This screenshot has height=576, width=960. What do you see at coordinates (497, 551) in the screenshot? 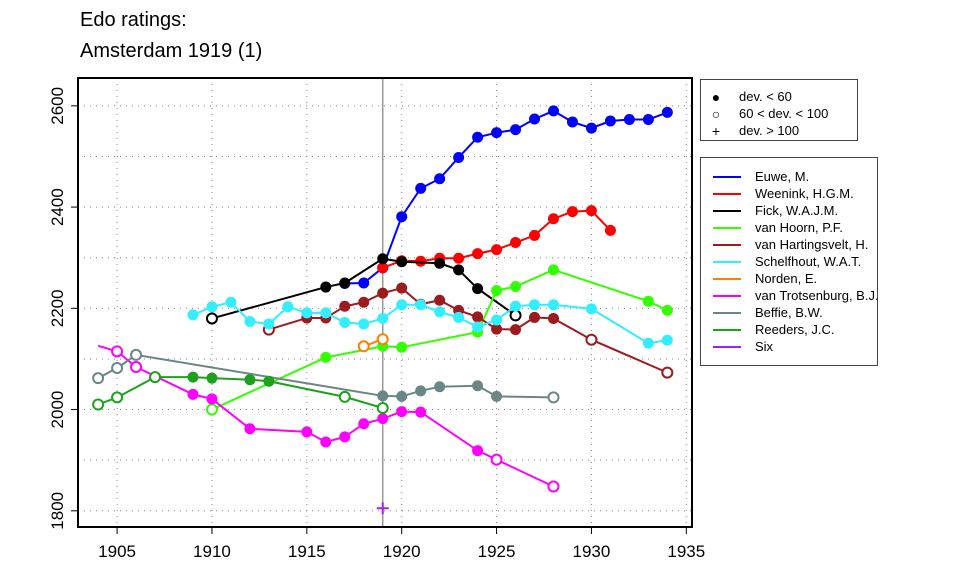
I see `x-tick-label: 1925` at bounding box center [497, 551].